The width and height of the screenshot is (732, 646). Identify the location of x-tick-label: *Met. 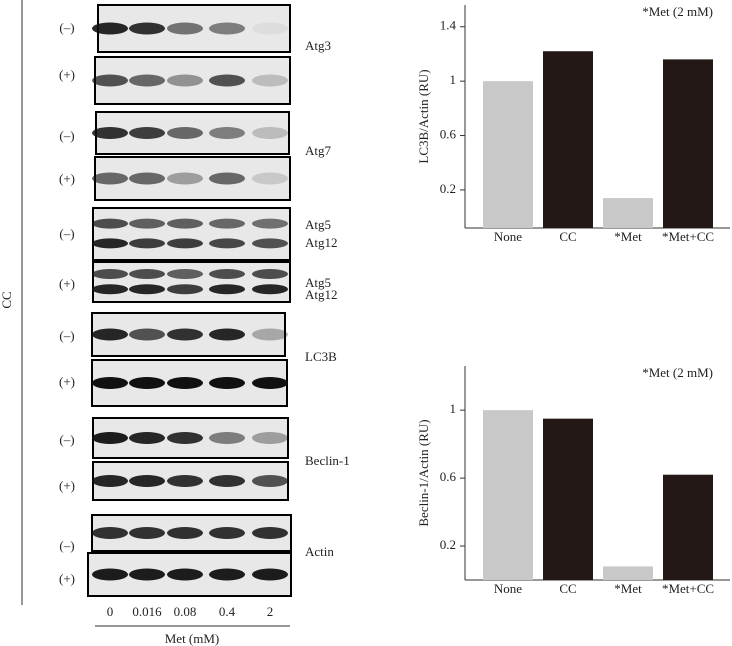
(628, 236).